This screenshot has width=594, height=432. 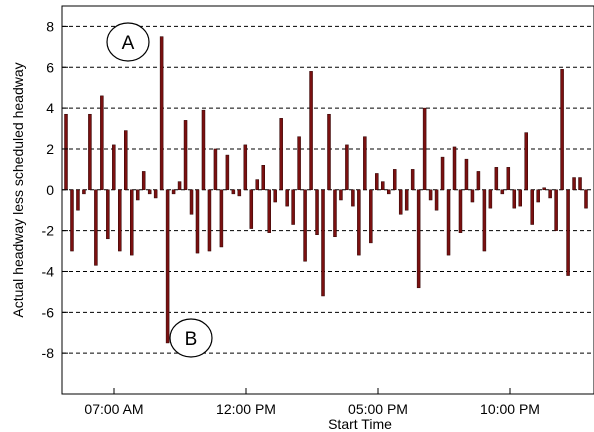 What do you see at coordinates (360, 424) in the screenshot?
I see `x-axis-title: Start Time` at bounding box center [360, 424].